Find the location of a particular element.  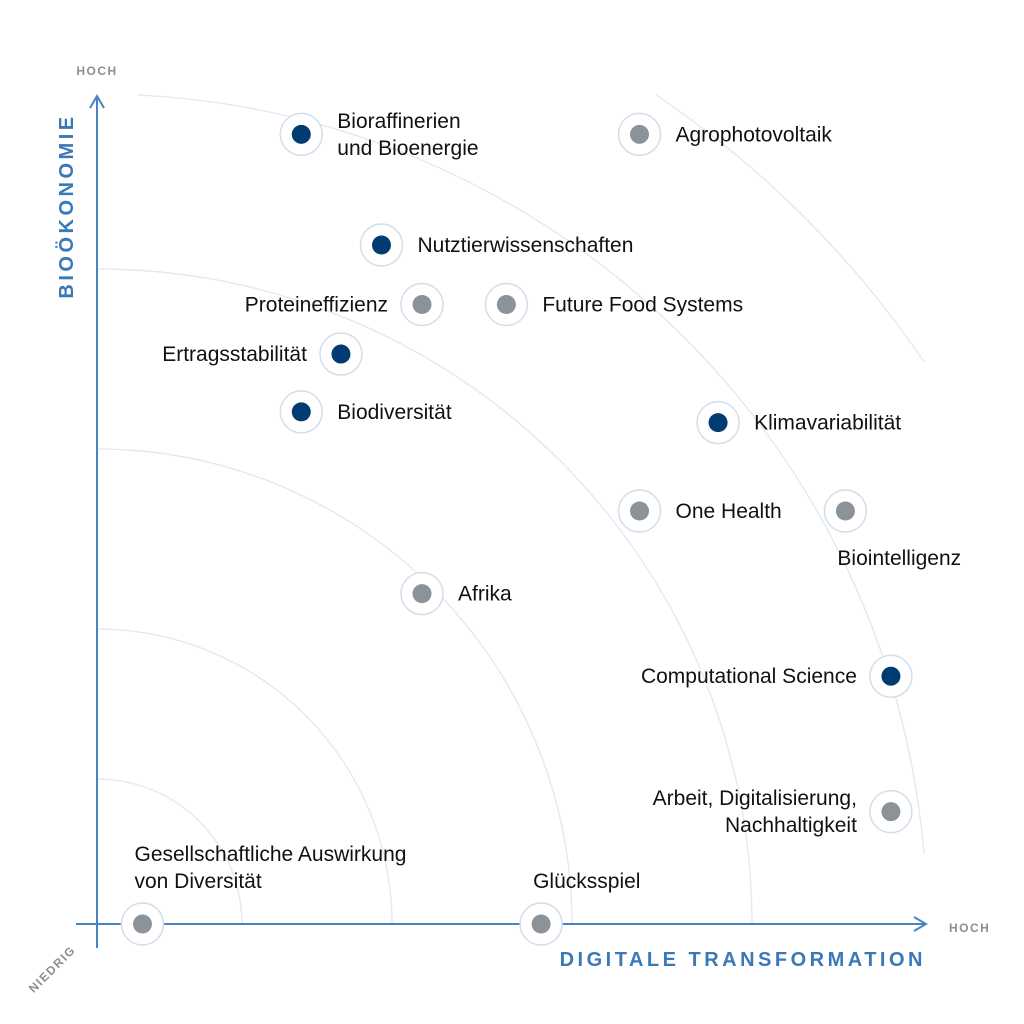

point-label-line: Ertragsstabilität is located at coordinates (234, 354).